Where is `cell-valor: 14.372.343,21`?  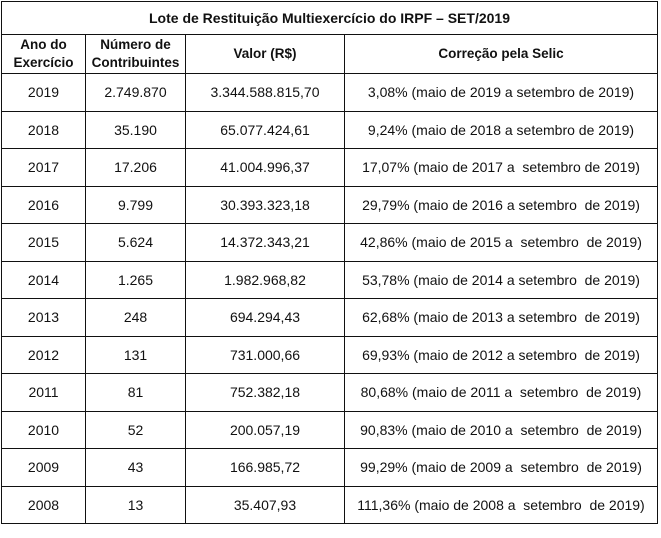 cell-valor: 14.372.343,21 is located at coordinates (265, 242).